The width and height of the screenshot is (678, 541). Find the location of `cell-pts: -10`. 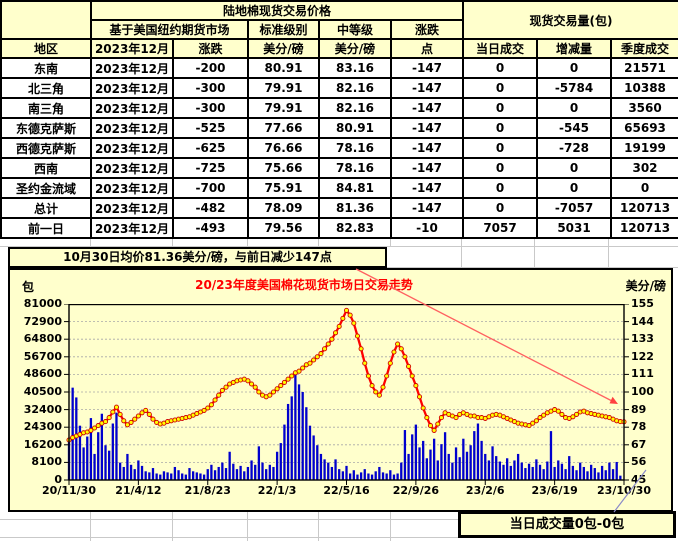

cell-pts: -10 is located at coordinates (427, 228).